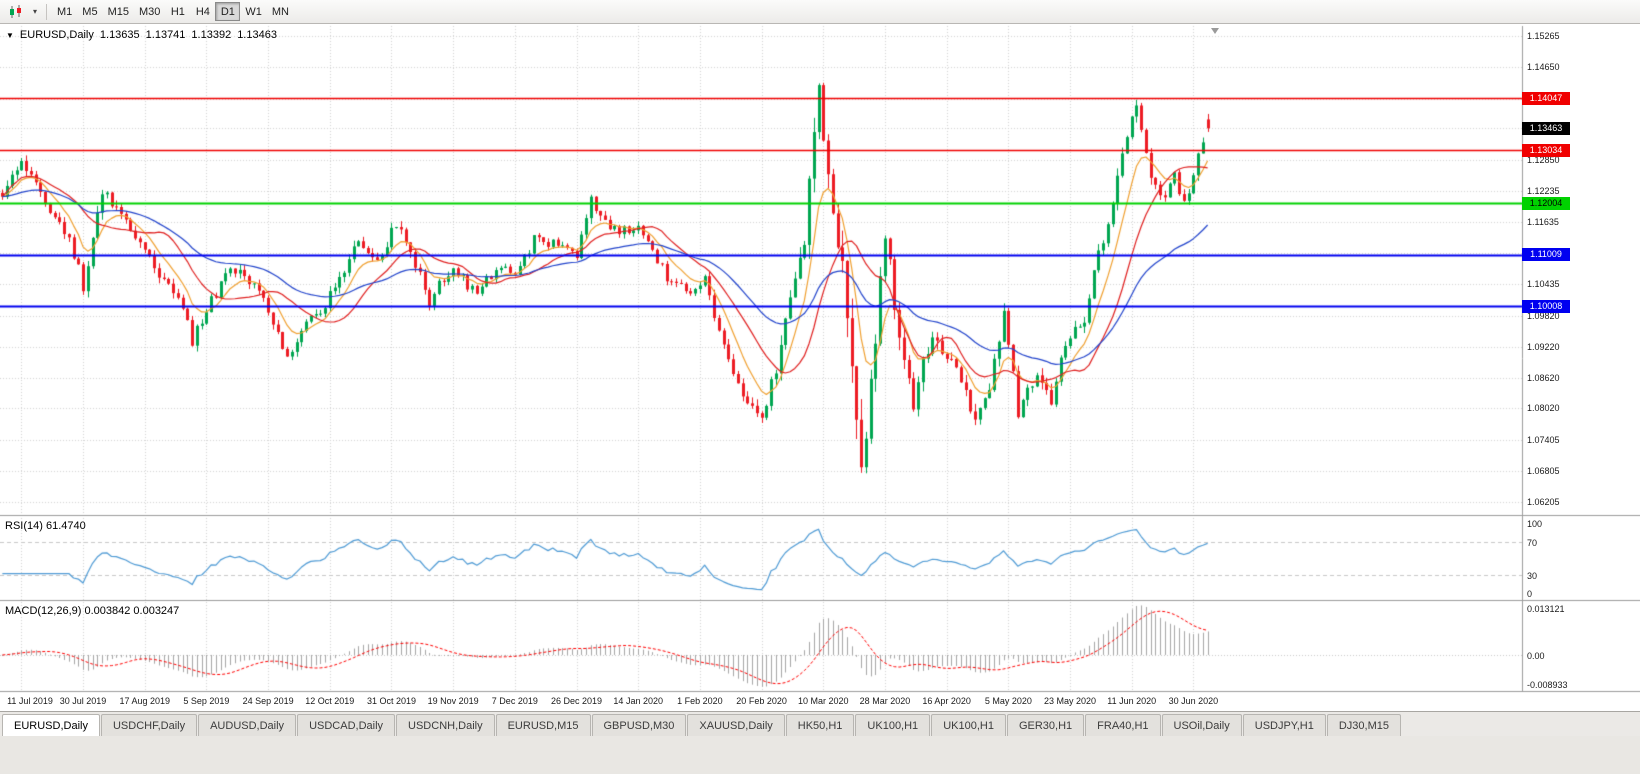  I want to click on chart-tab-xauusd-daily: XAUUSD,Daily, so click(736, 725).